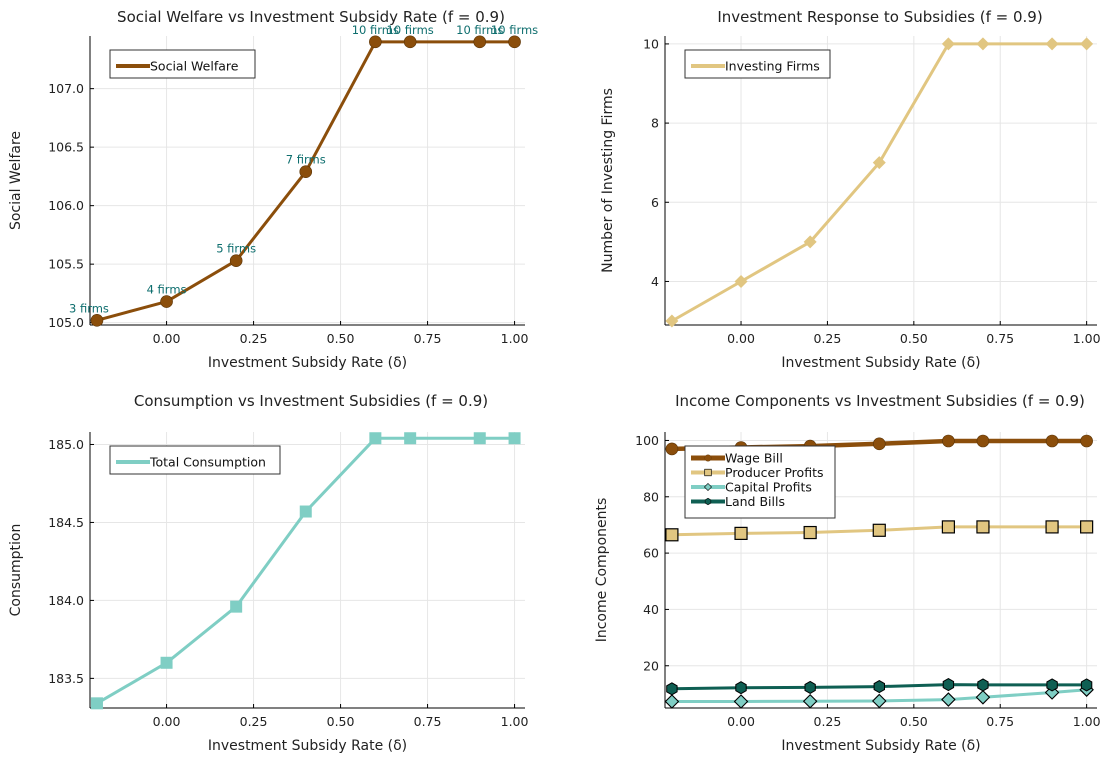  Describe the element at coordinates (16, 180) in the screenshot. I see `y-axis-label: Social Welfare` at that location.